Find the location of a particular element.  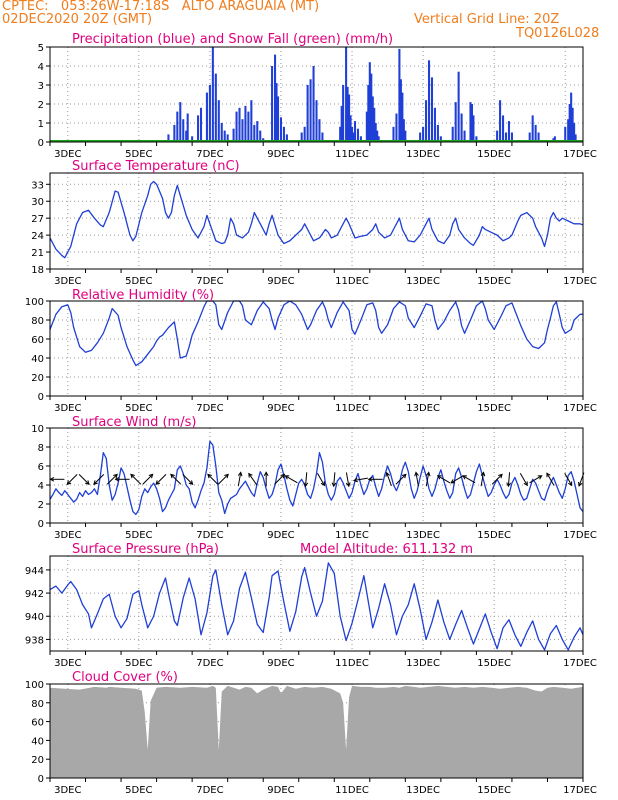

precip-ytick-label: 0 is located at coordinates (41, 143).